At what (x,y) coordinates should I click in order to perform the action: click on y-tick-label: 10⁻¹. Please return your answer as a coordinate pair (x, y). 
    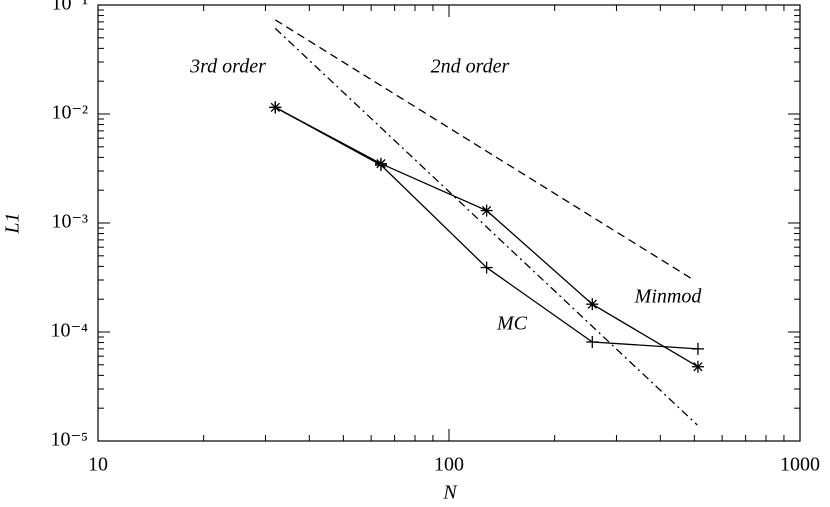
    Looking at the image, I should click on (69, 7).